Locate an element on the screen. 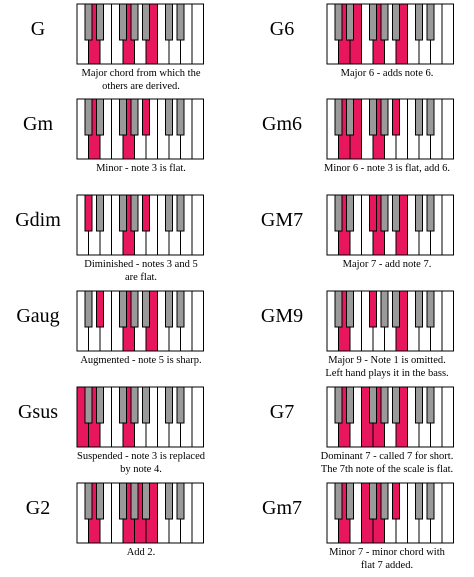 Image resolution: width=474 pixels, height=577 pixels. caption-line: Suspended - note 3 is replaced is located at coordinates (140, 456).